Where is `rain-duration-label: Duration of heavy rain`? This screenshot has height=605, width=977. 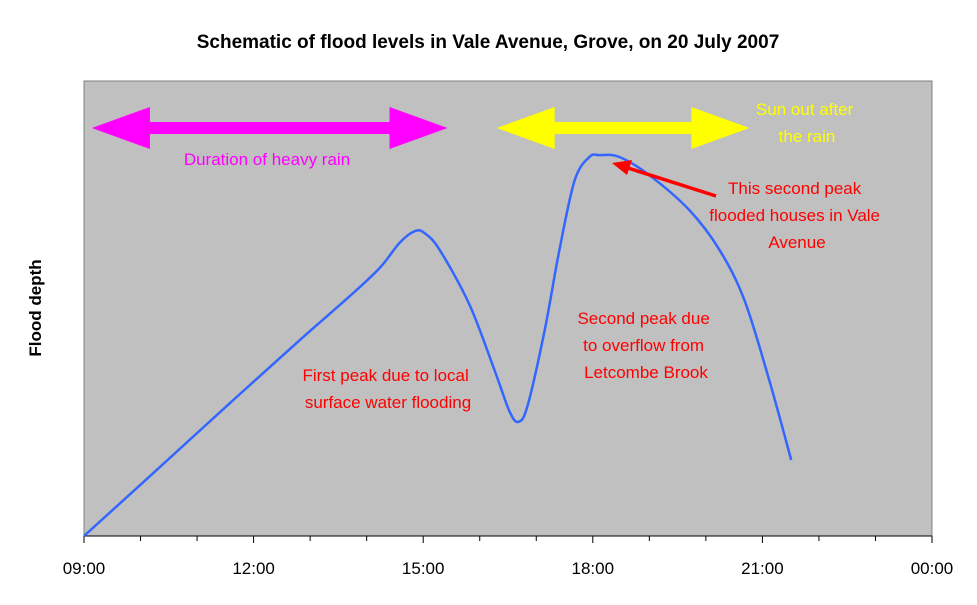 rain-duration-label: Duration of heavy rain is located at coordinates (267, 159).